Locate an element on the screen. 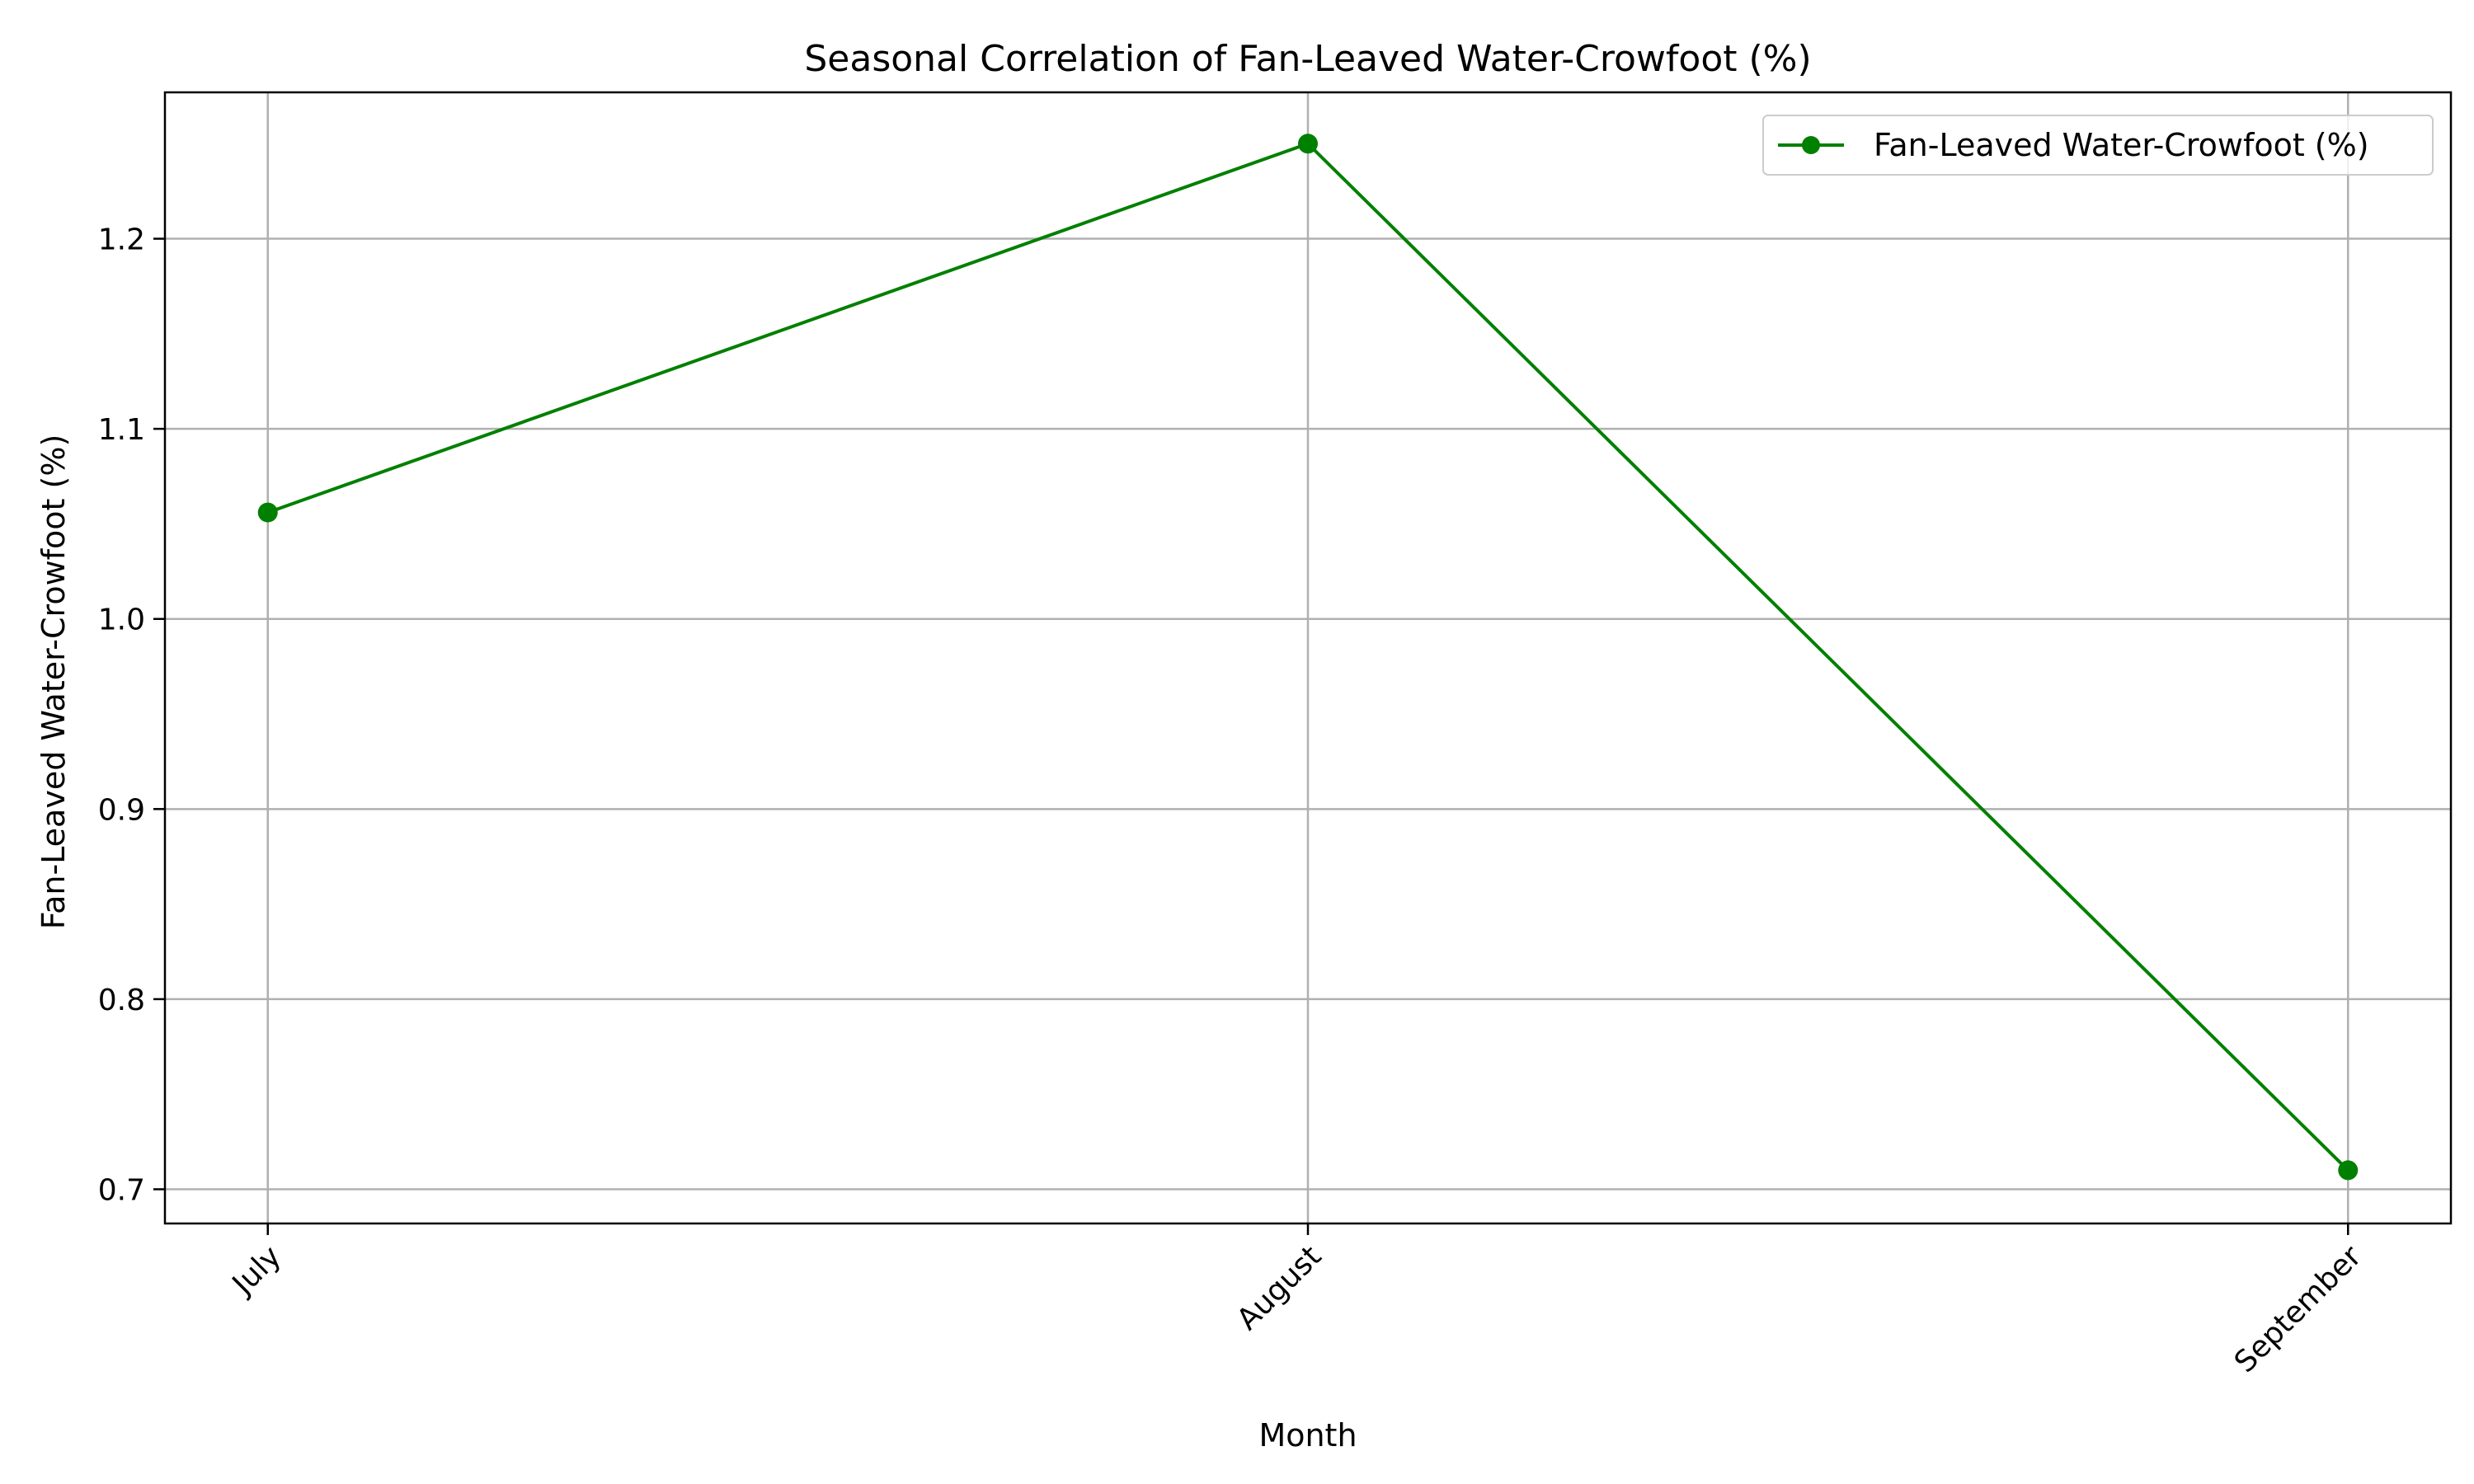 The width and height of the screenshot is (2474, 1484). x-tick-label: July is located at coordinates (256, 1270).